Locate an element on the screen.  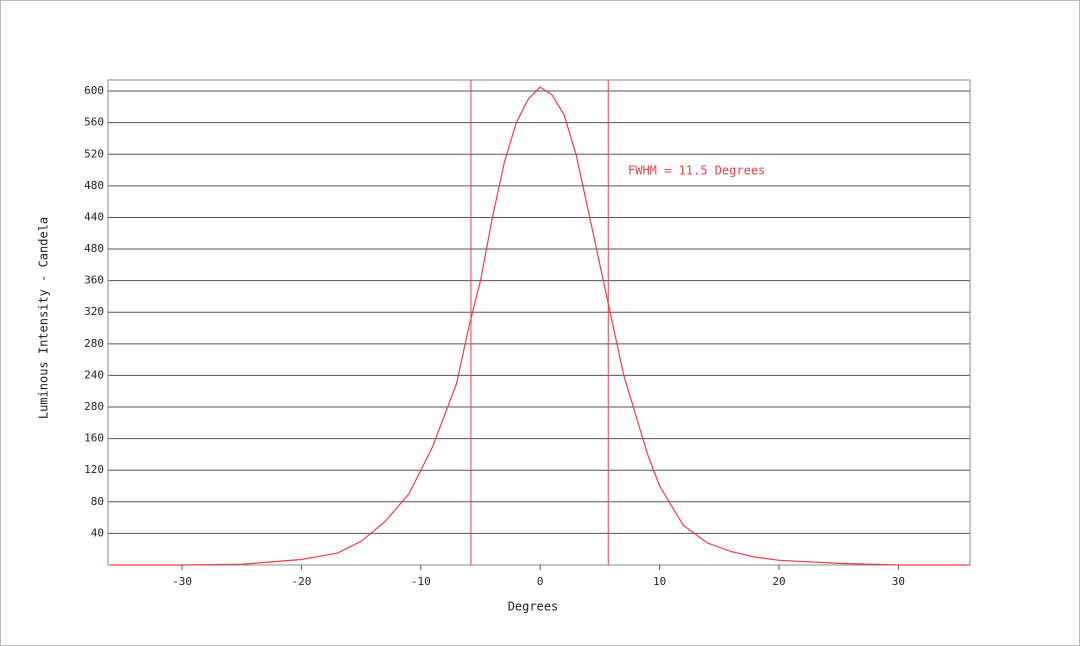
x-tick-label: -20 is located at coordinates (301, 581).